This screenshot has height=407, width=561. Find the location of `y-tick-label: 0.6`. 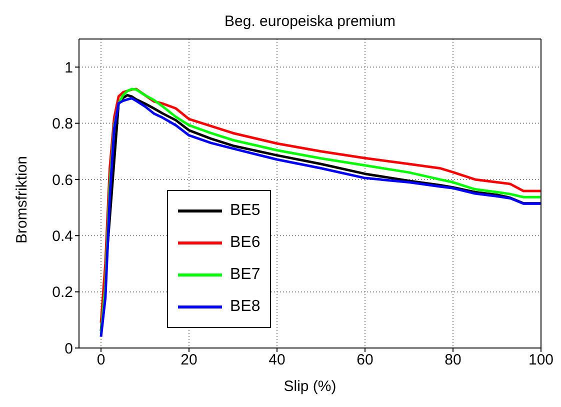

y-tick-label: 0.6 is located at coordinates (62, 180).